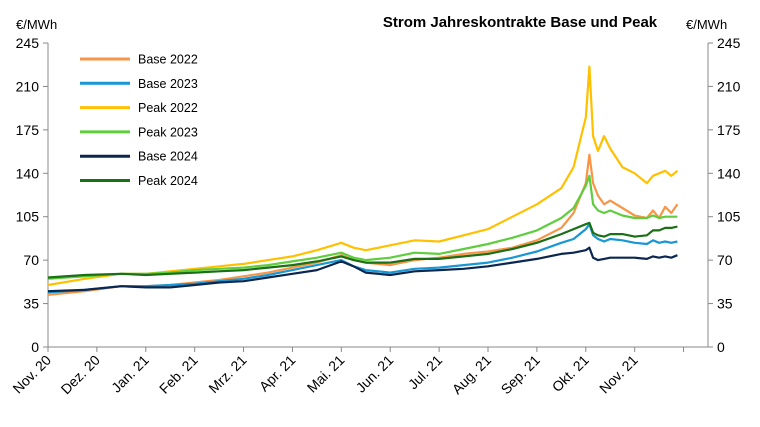  Describe the element at coordinates (706, 24) in the screenshot. I see `y-axis-label-right: €/MWh` at that location.